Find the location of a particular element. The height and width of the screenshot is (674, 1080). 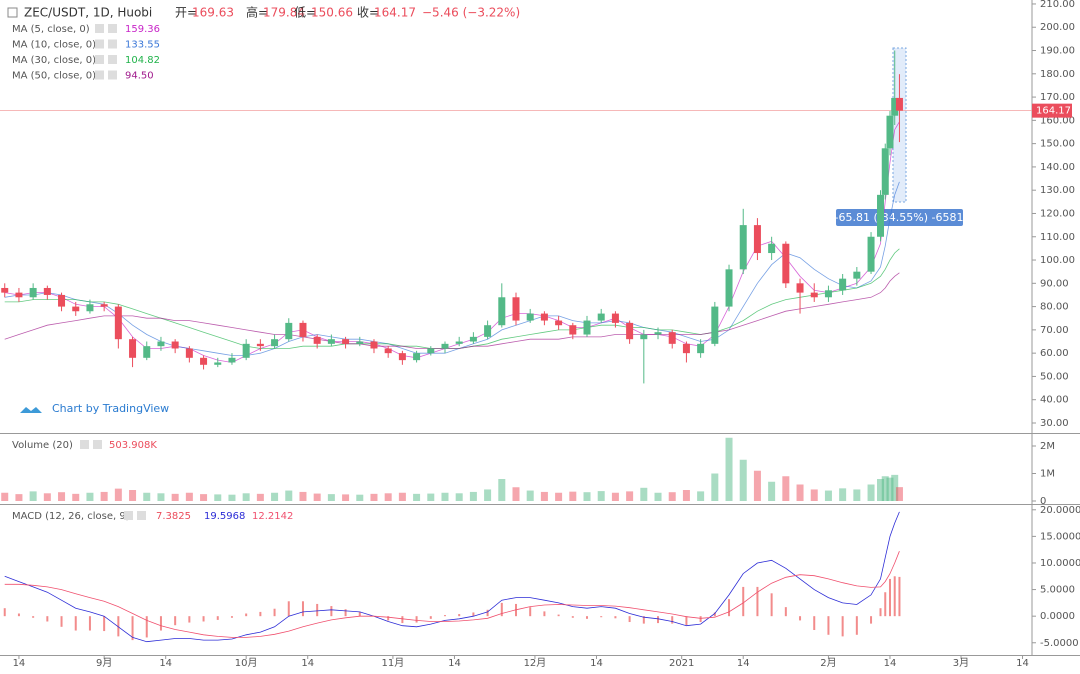

last-price-label: 164.17 is located at coordinates (1053, 111).